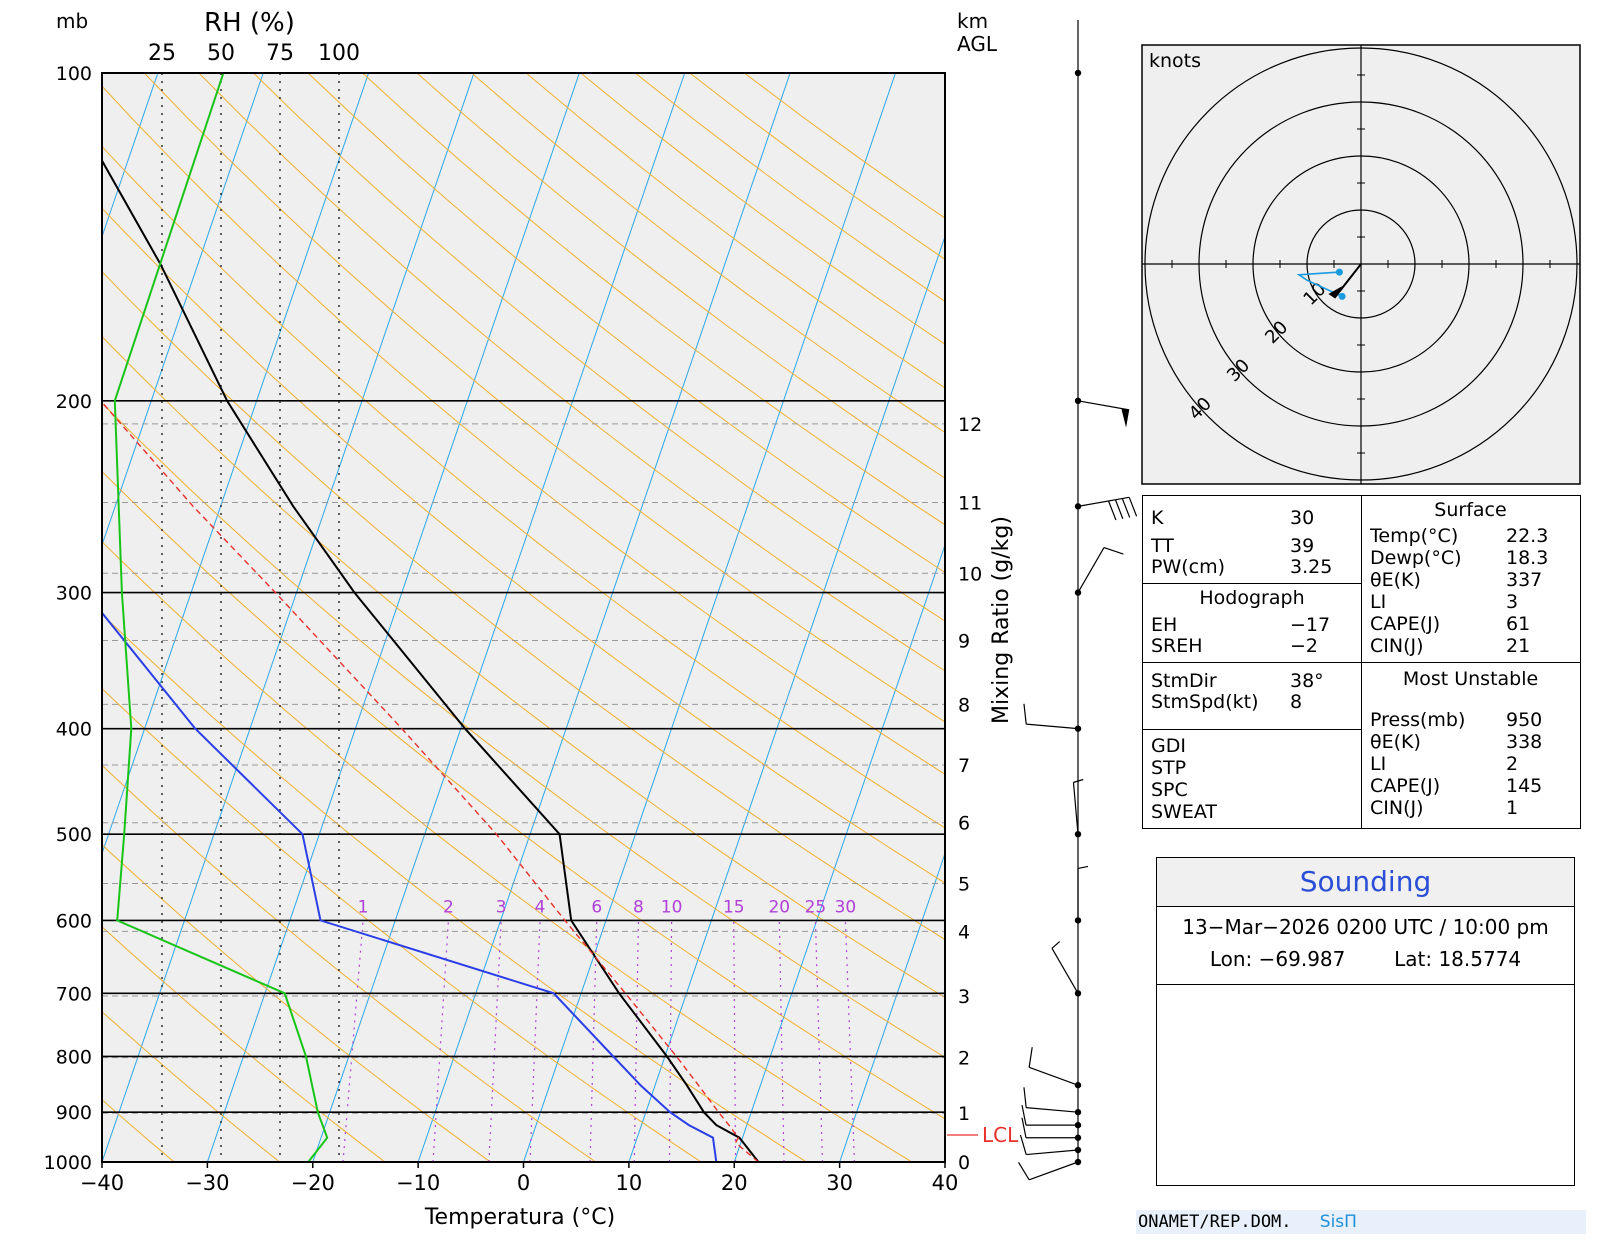 This screenshot has height=1240, width=1600. What do you see at coordinates (1296, 702) in the screenshot?
I see `index-value: 8` at bounding box center [1296, 702].